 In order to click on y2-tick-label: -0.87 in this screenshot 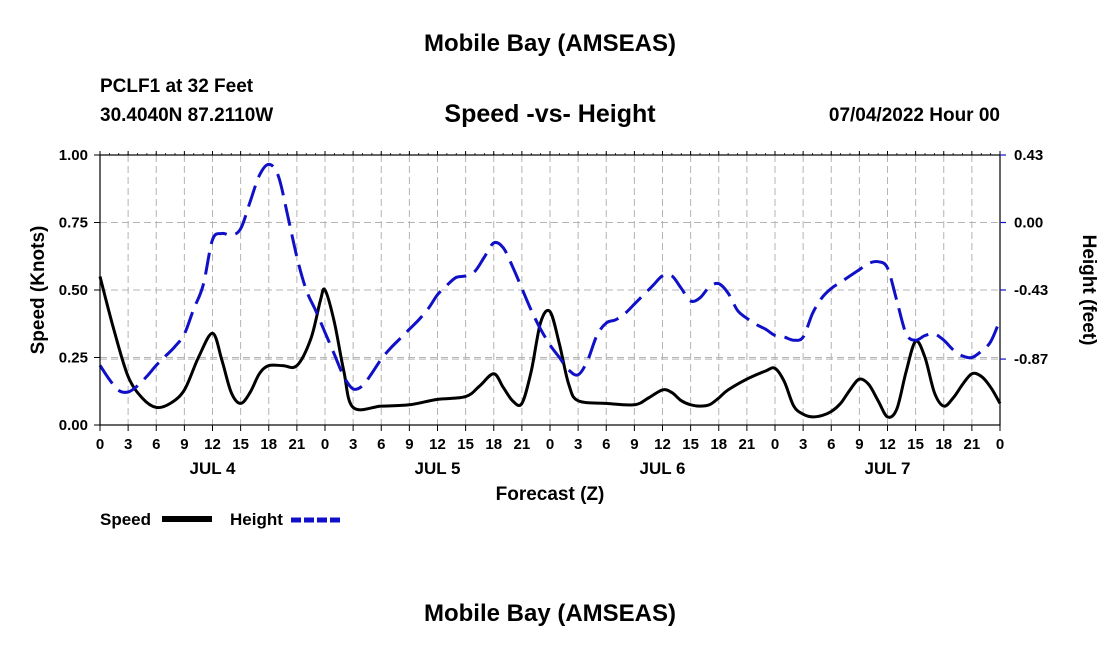, I will do `click(1031, 359)`.